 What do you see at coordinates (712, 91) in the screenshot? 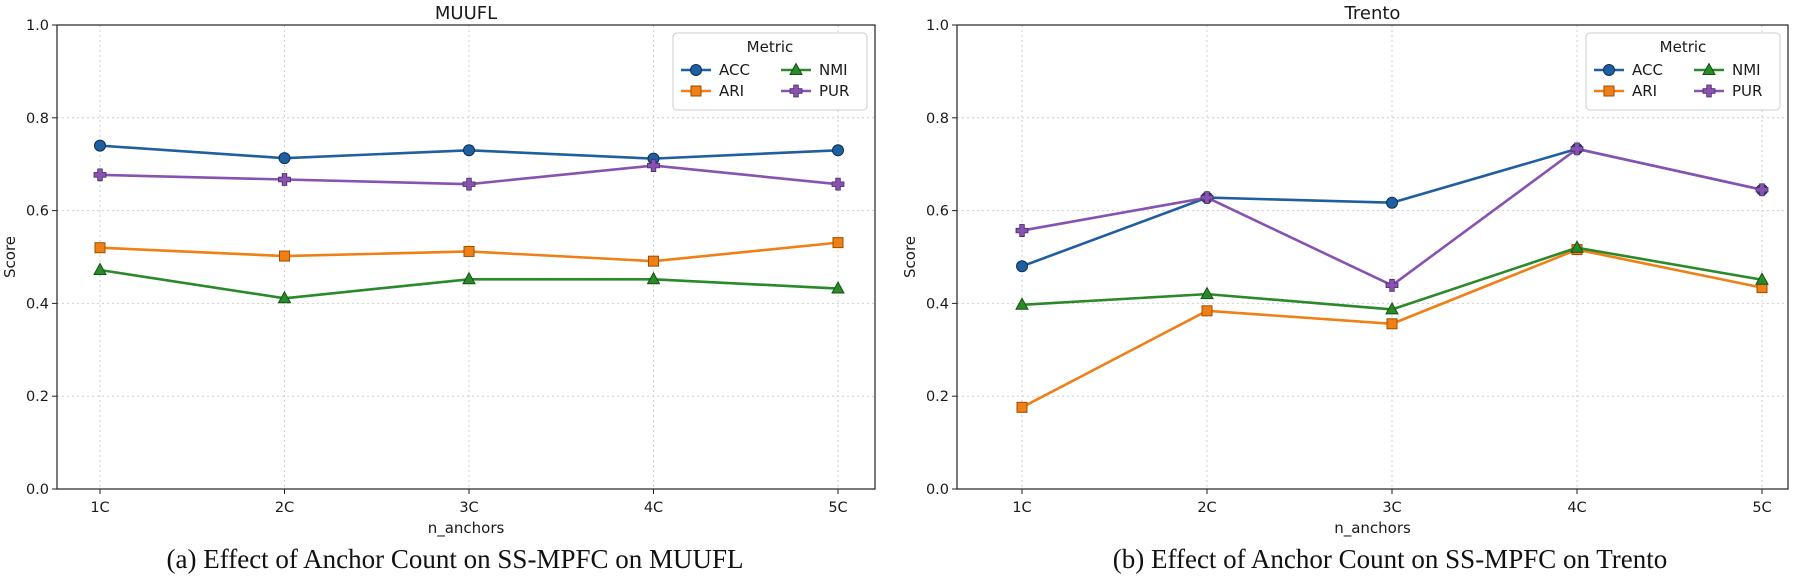
I see `legend-item-ari: ARI` at bounding box center [712, 91].